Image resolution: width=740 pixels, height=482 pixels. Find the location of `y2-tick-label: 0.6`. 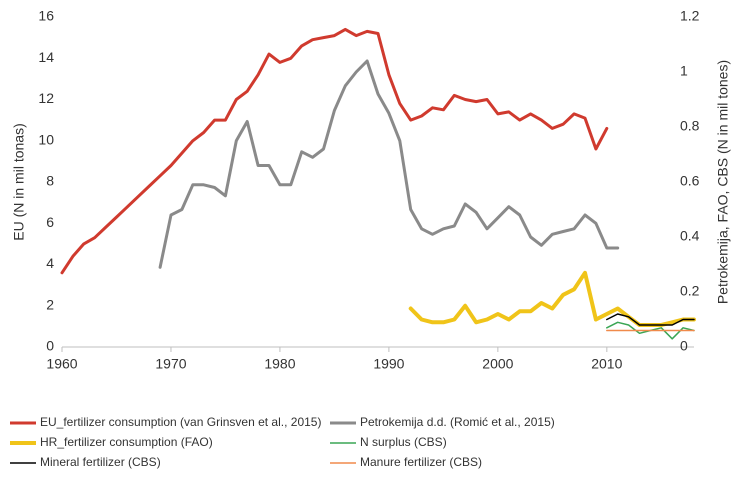

y2-tick-label: 0.6 is located at coordinates (690, 181).